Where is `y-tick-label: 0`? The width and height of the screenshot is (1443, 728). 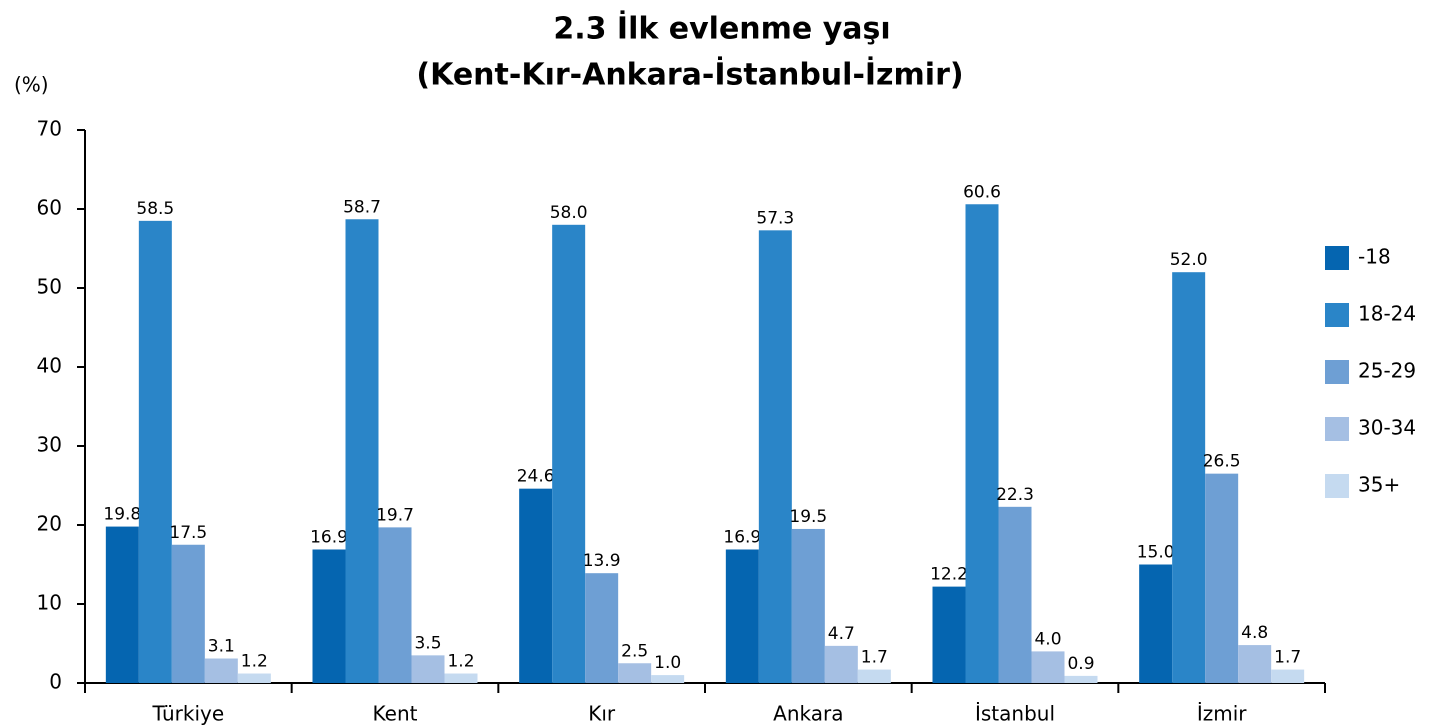 y-tick-label: 0 is located at coordinates (55, 682).